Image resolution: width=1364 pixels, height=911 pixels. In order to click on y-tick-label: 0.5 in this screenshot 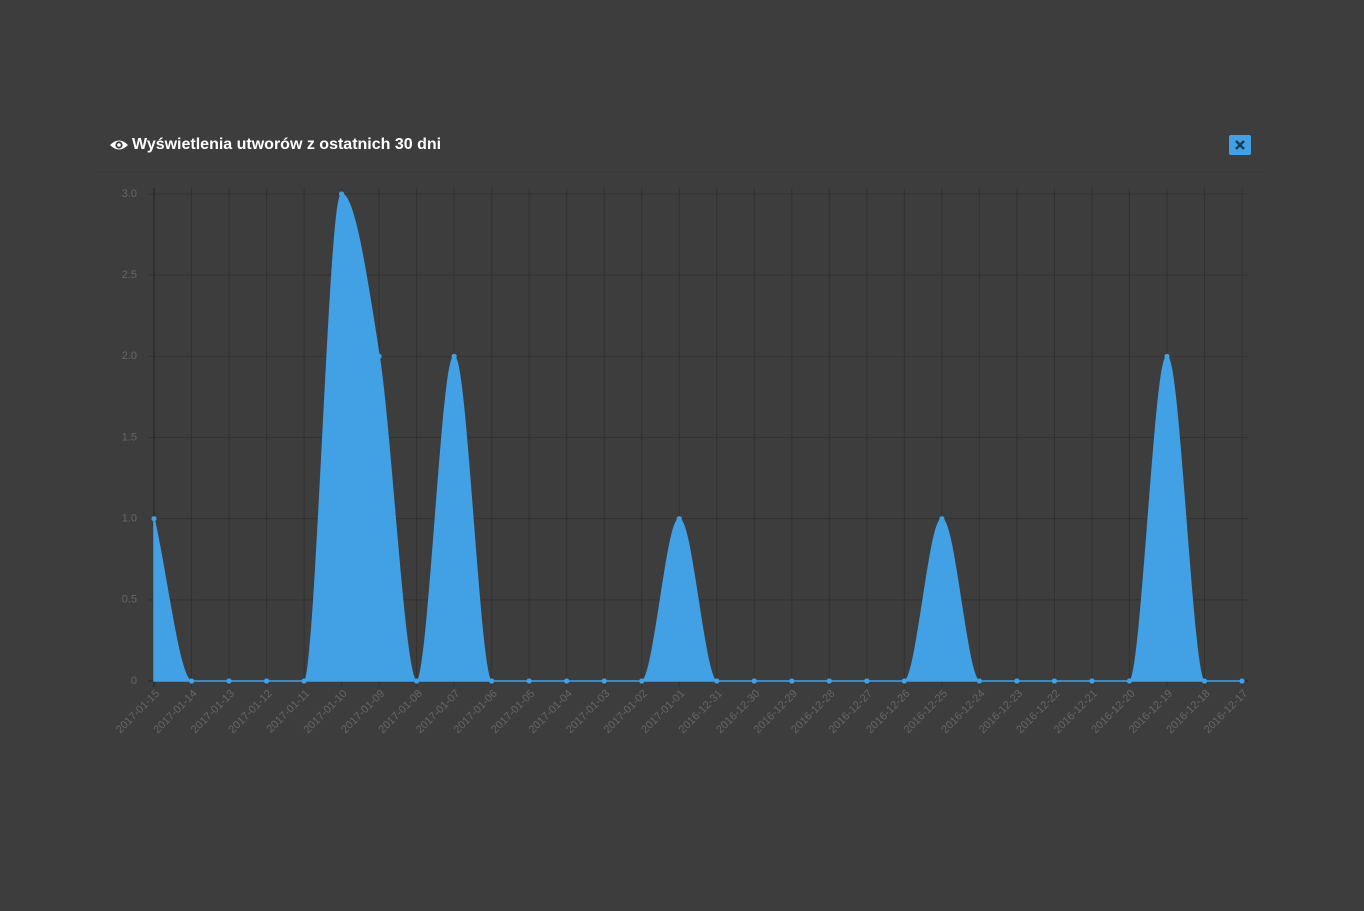, I will do `click(129, 600)`.